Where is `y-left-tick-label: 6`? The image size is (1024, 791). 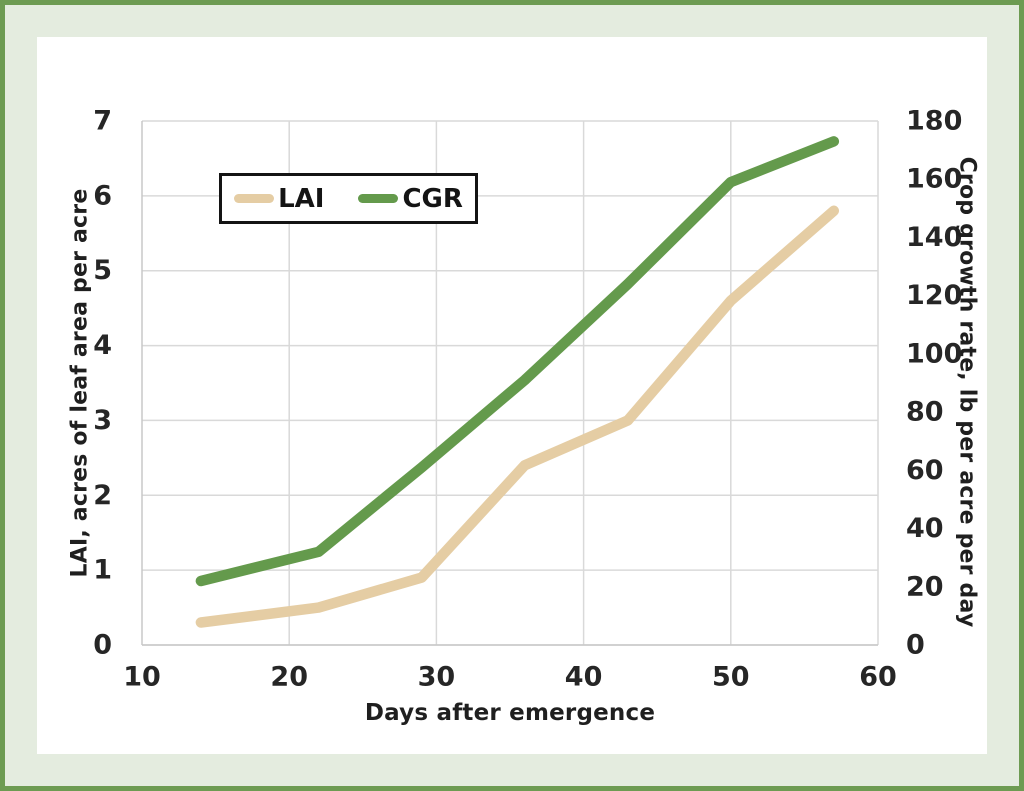 y-left-tick-label: 6 is located at coordinates (102, 195).